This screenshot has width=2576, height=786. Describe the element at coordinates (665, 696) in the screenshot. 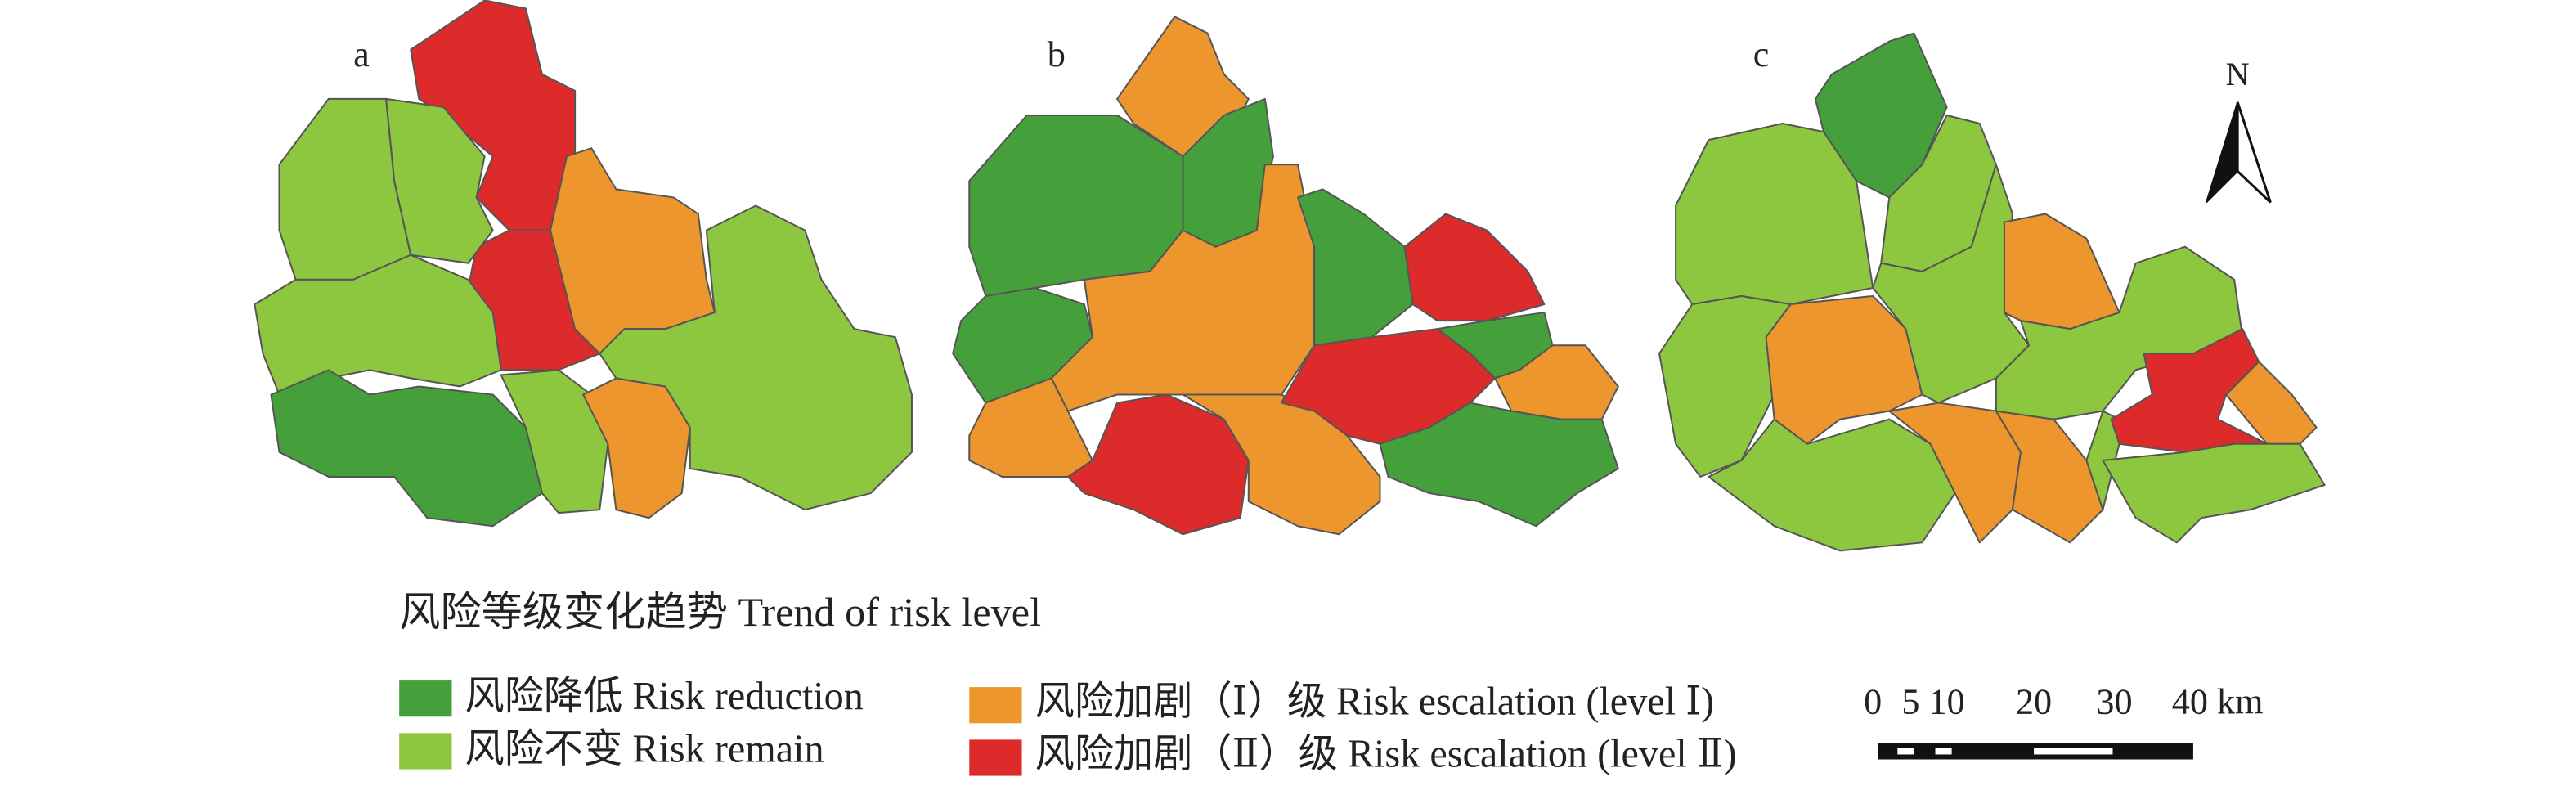

I see `legend-label: 风险降低 Risk reduction` at that location.